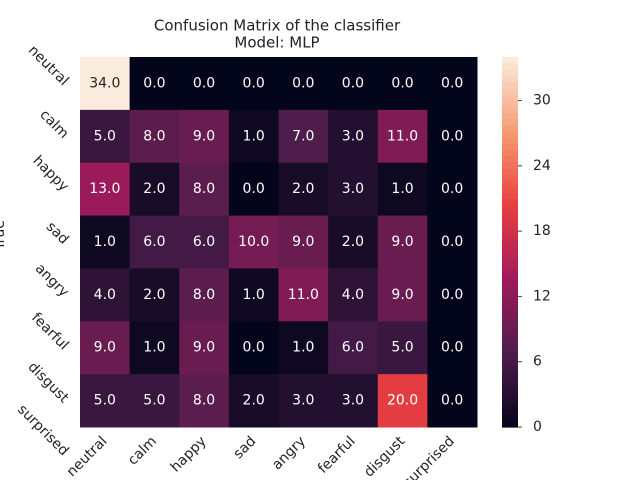  I want to click on colorbar-tick-label: 6, so click(537, 362).